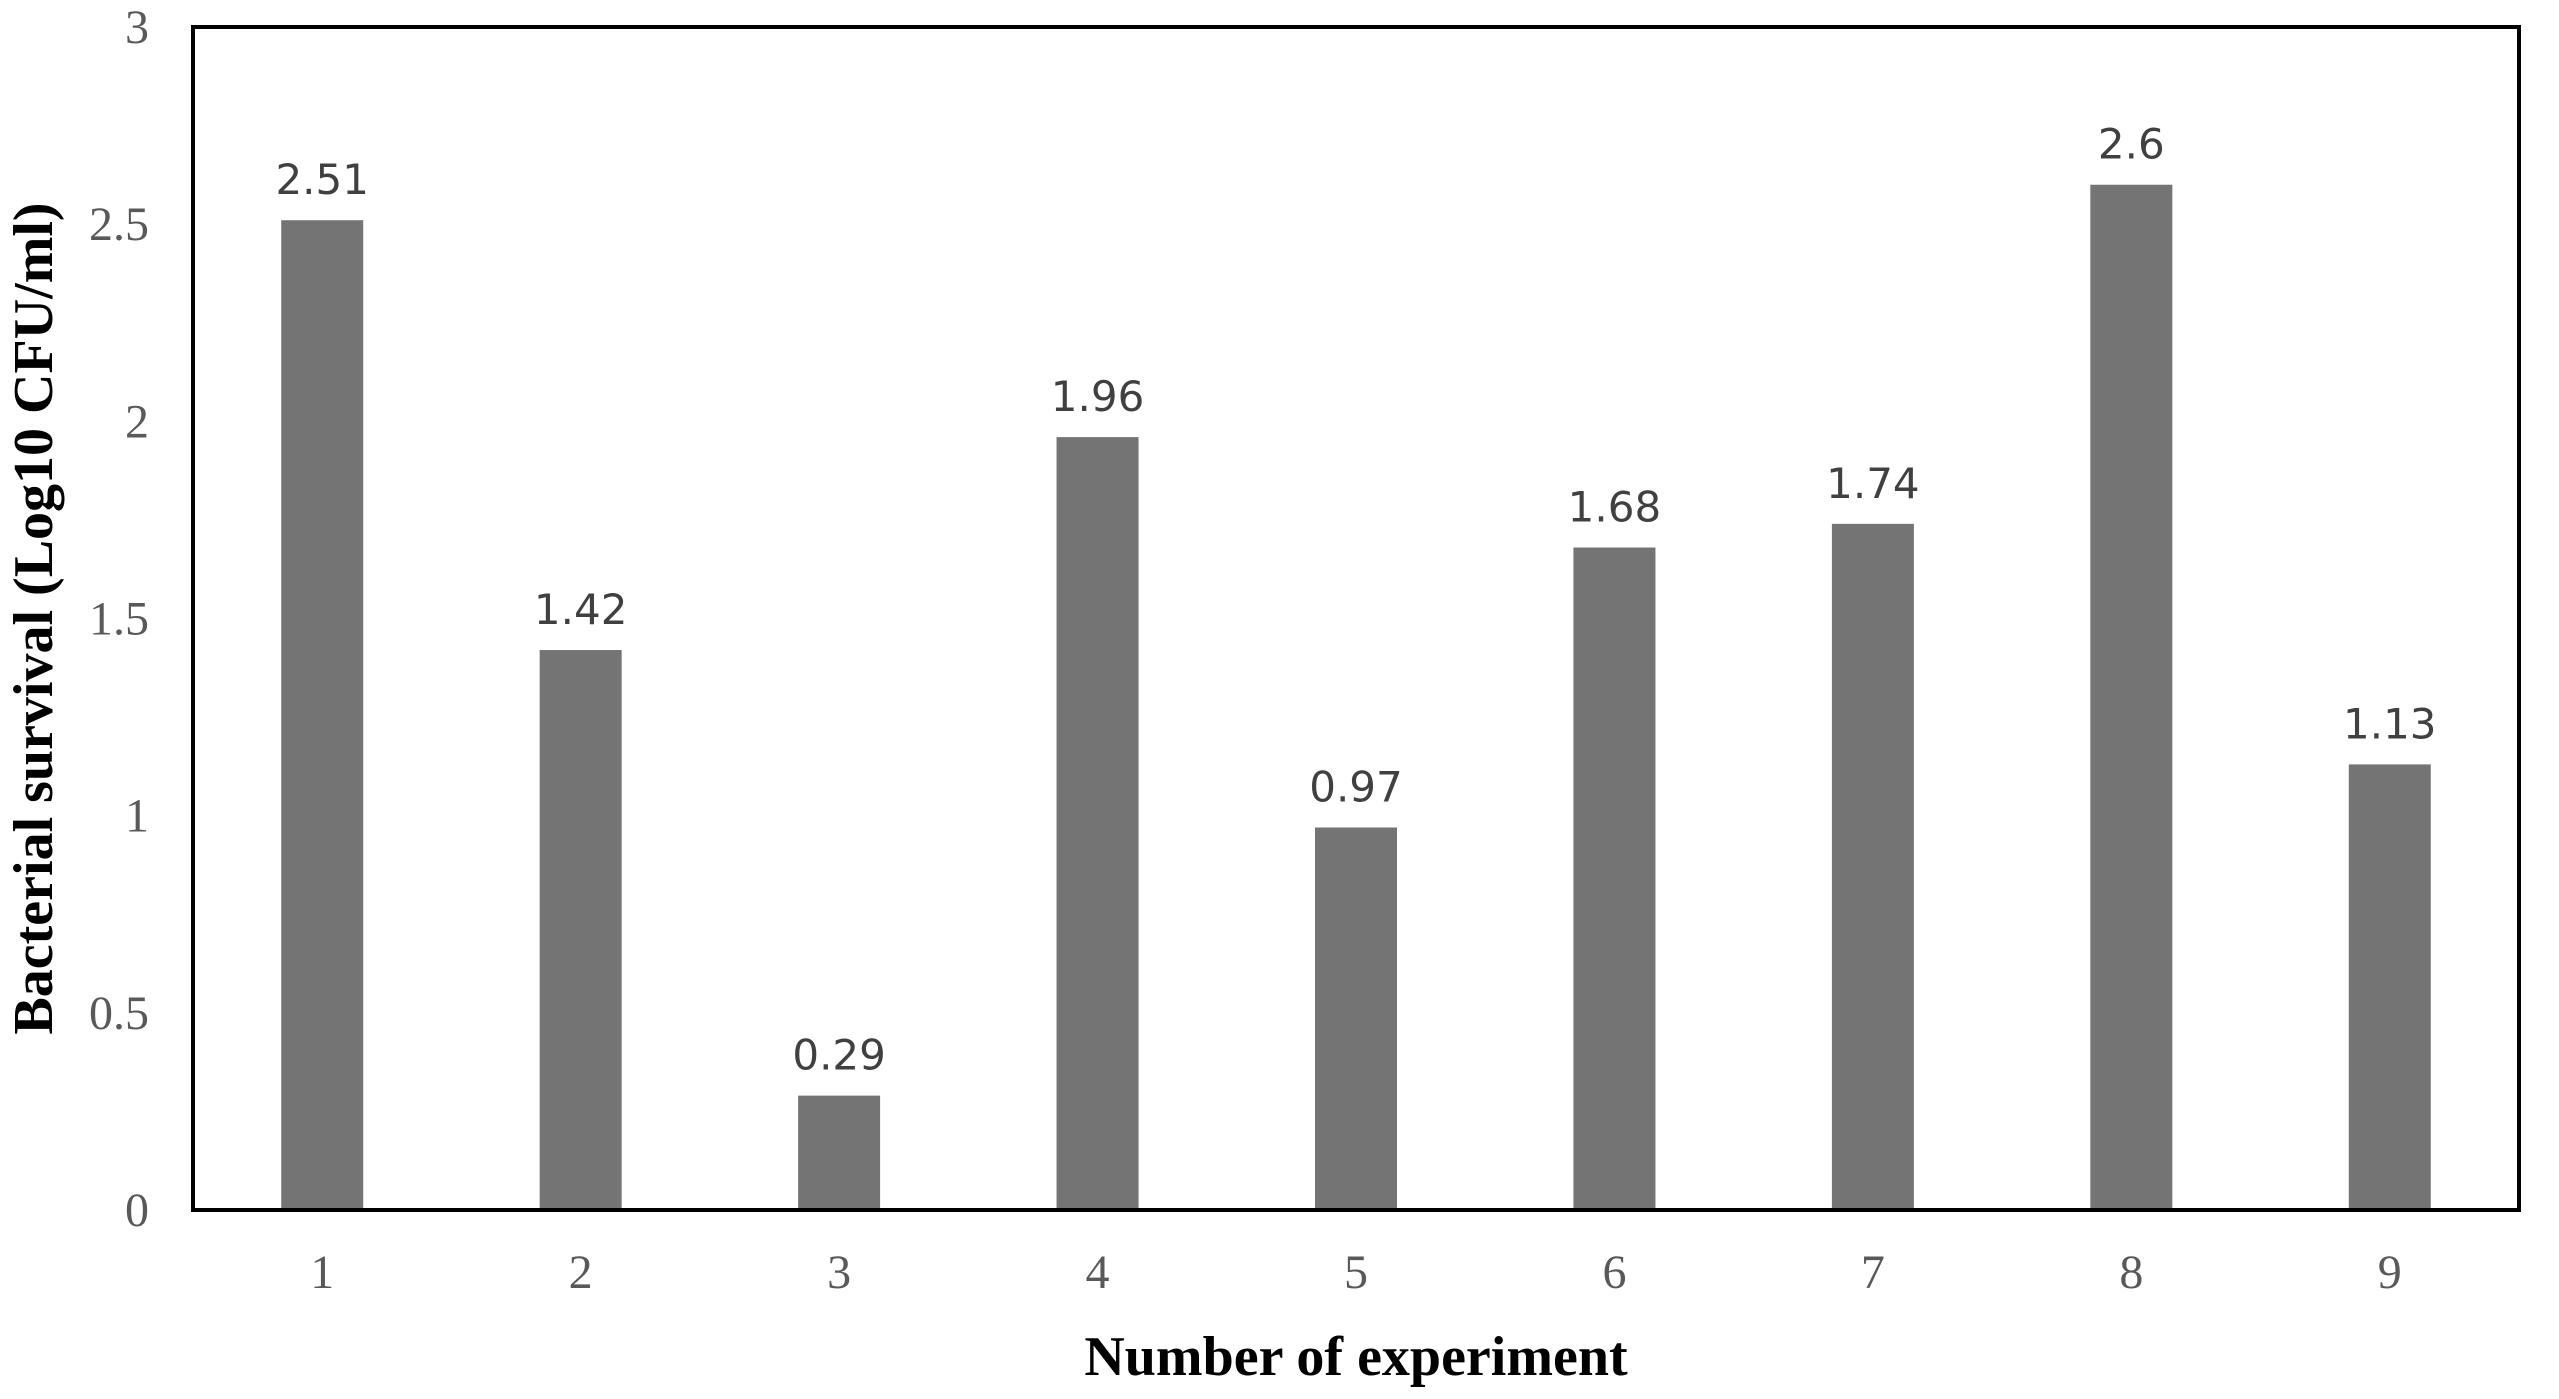 The width and height of the screenshot is (2559, 1399). Describe the element at coordinates (1873, 1272) in the screenshot. I see `x-tick-label-7: 7` at that location.